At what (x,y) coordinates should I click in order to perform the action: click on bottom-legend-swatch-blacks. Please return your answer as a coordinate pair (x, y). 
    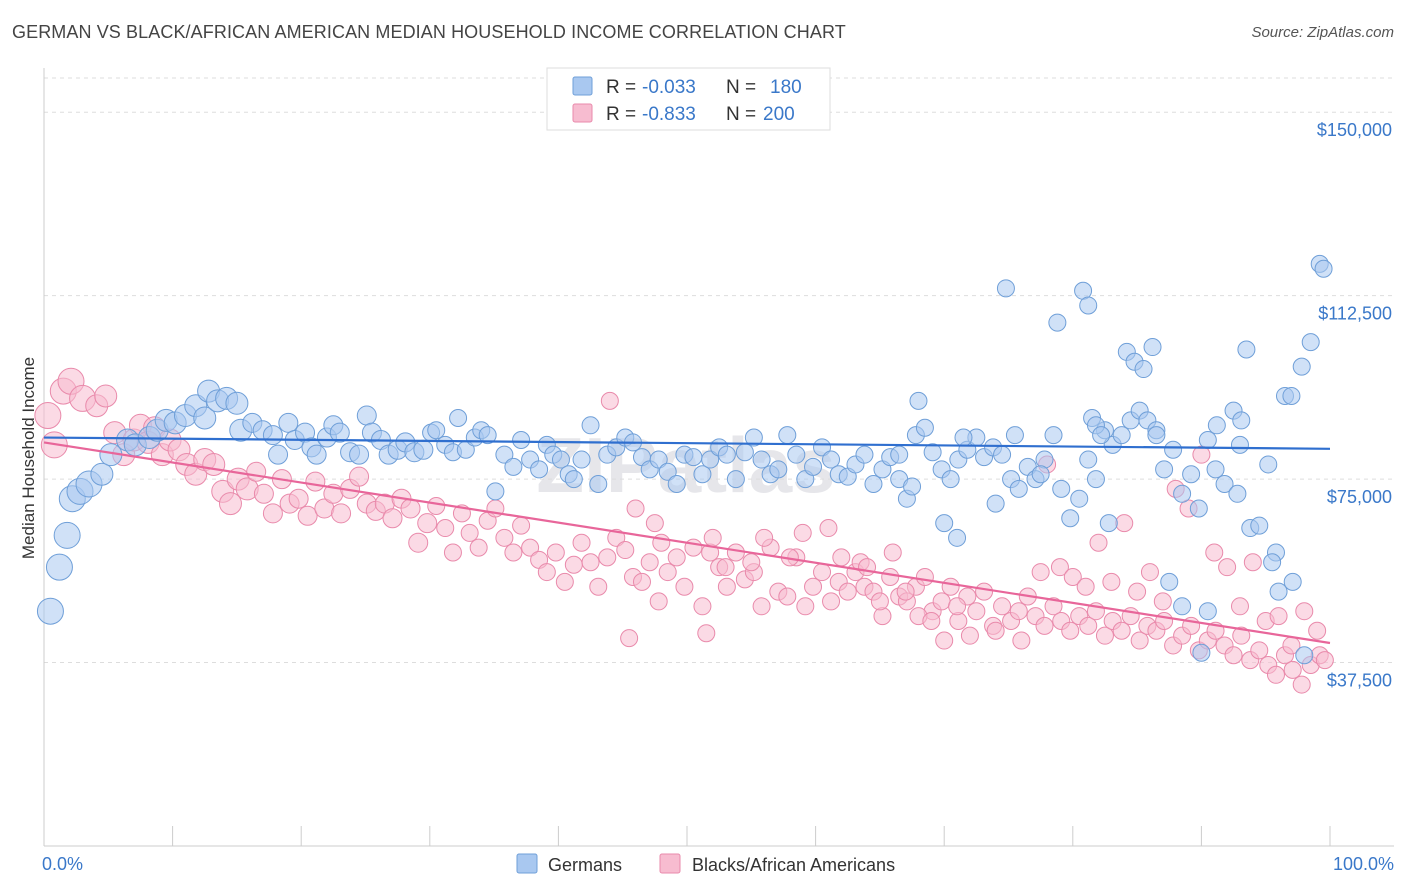
    Looking at the image, I should click on (670, 863).